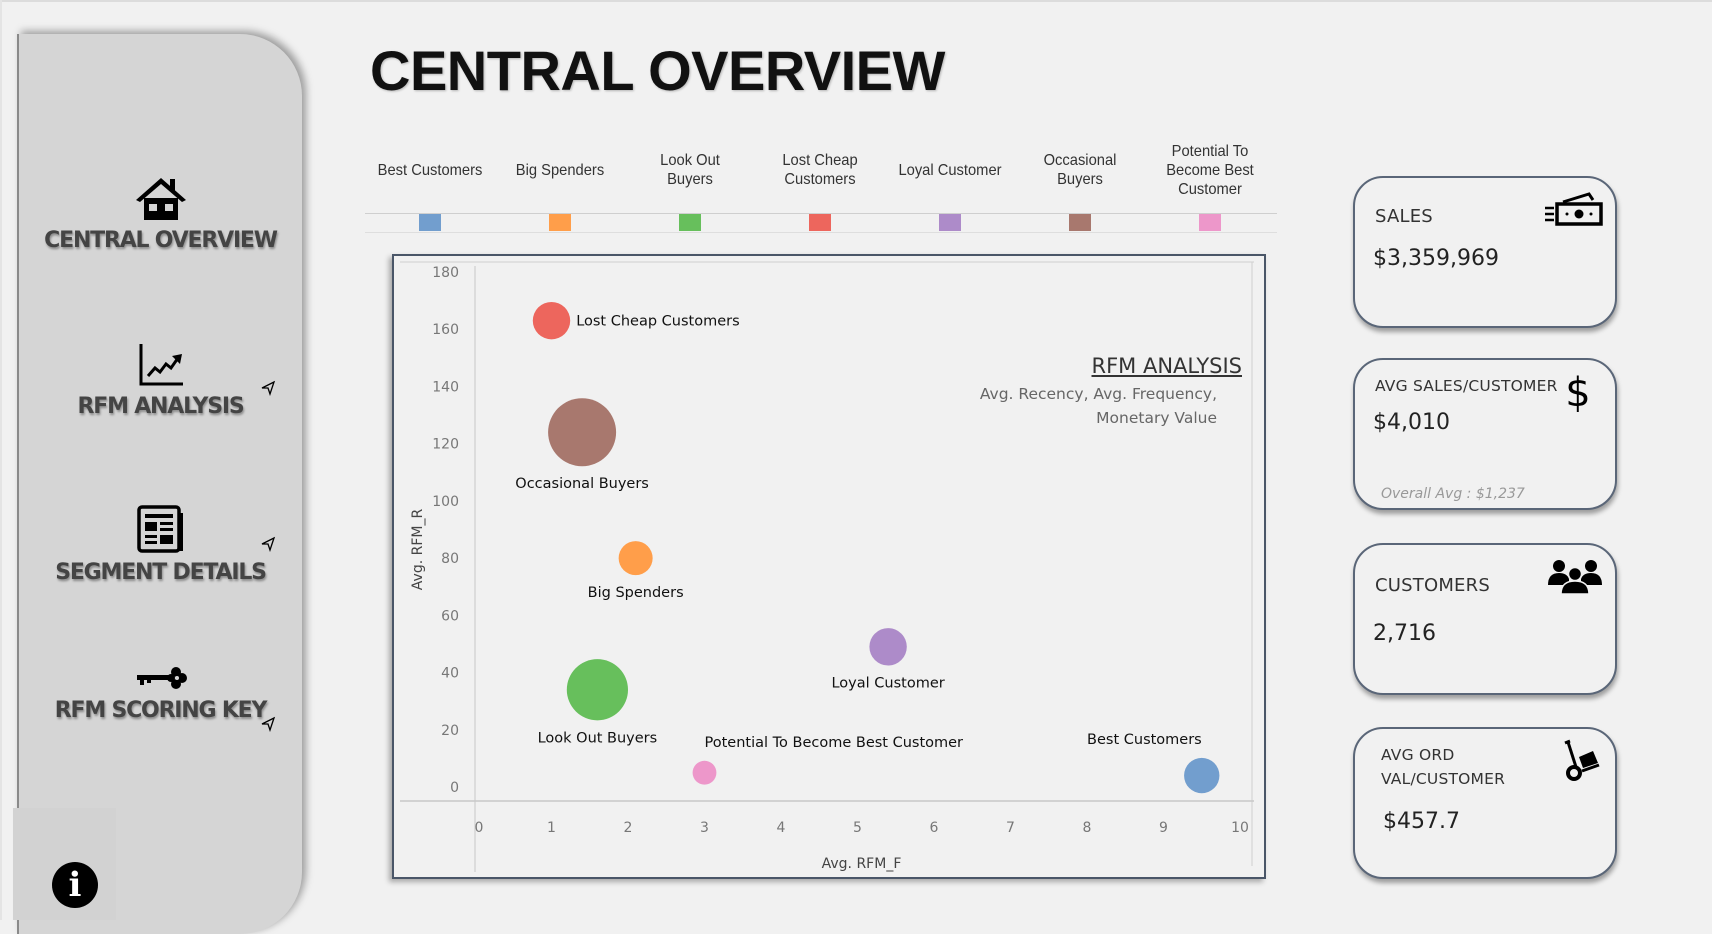 This screenshot has width=1712, height=934. Describe the element at coordinates (560, 170) in the screenshot. I see `legend-label: Big Spenders` at that location.